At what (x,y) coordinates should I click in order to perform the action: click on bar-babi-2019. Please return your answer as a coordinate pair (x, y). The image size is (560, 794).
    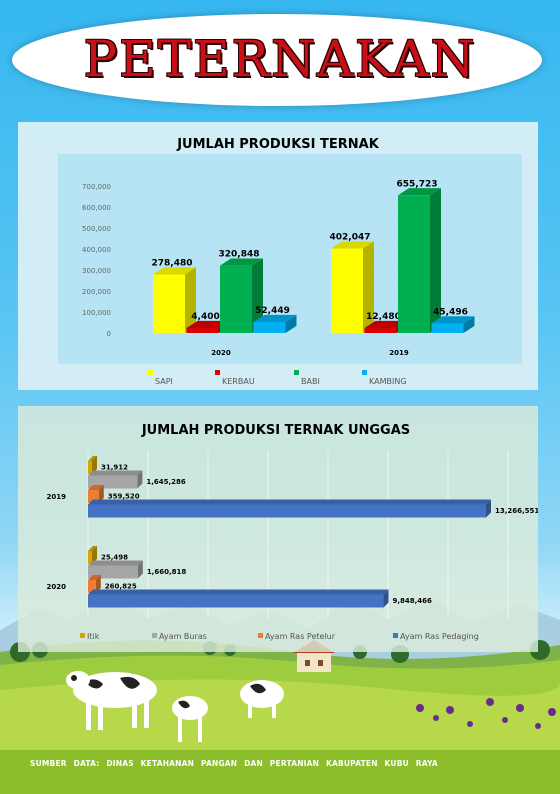
    Looking at the image, I should click on (419, 260).